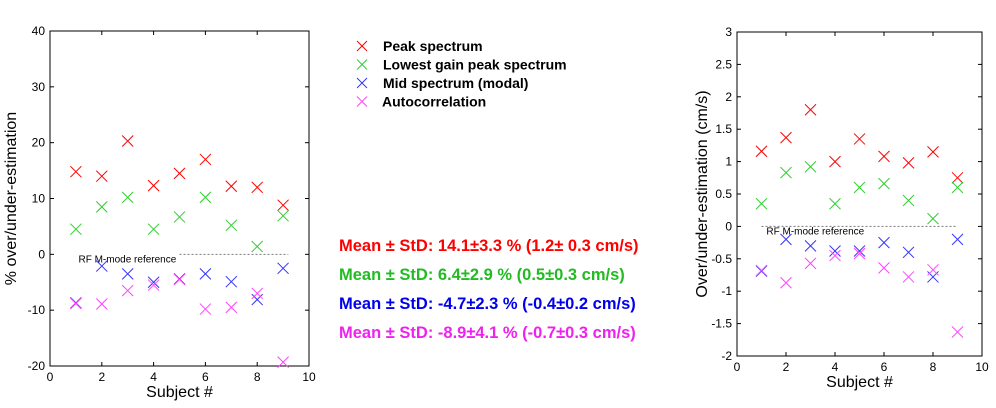 The width and height of the screenshot is (996, 408). Describe the element at coordinates (721, 324) in the screenshot. I see `y-tick-label: -1.5` at that location.